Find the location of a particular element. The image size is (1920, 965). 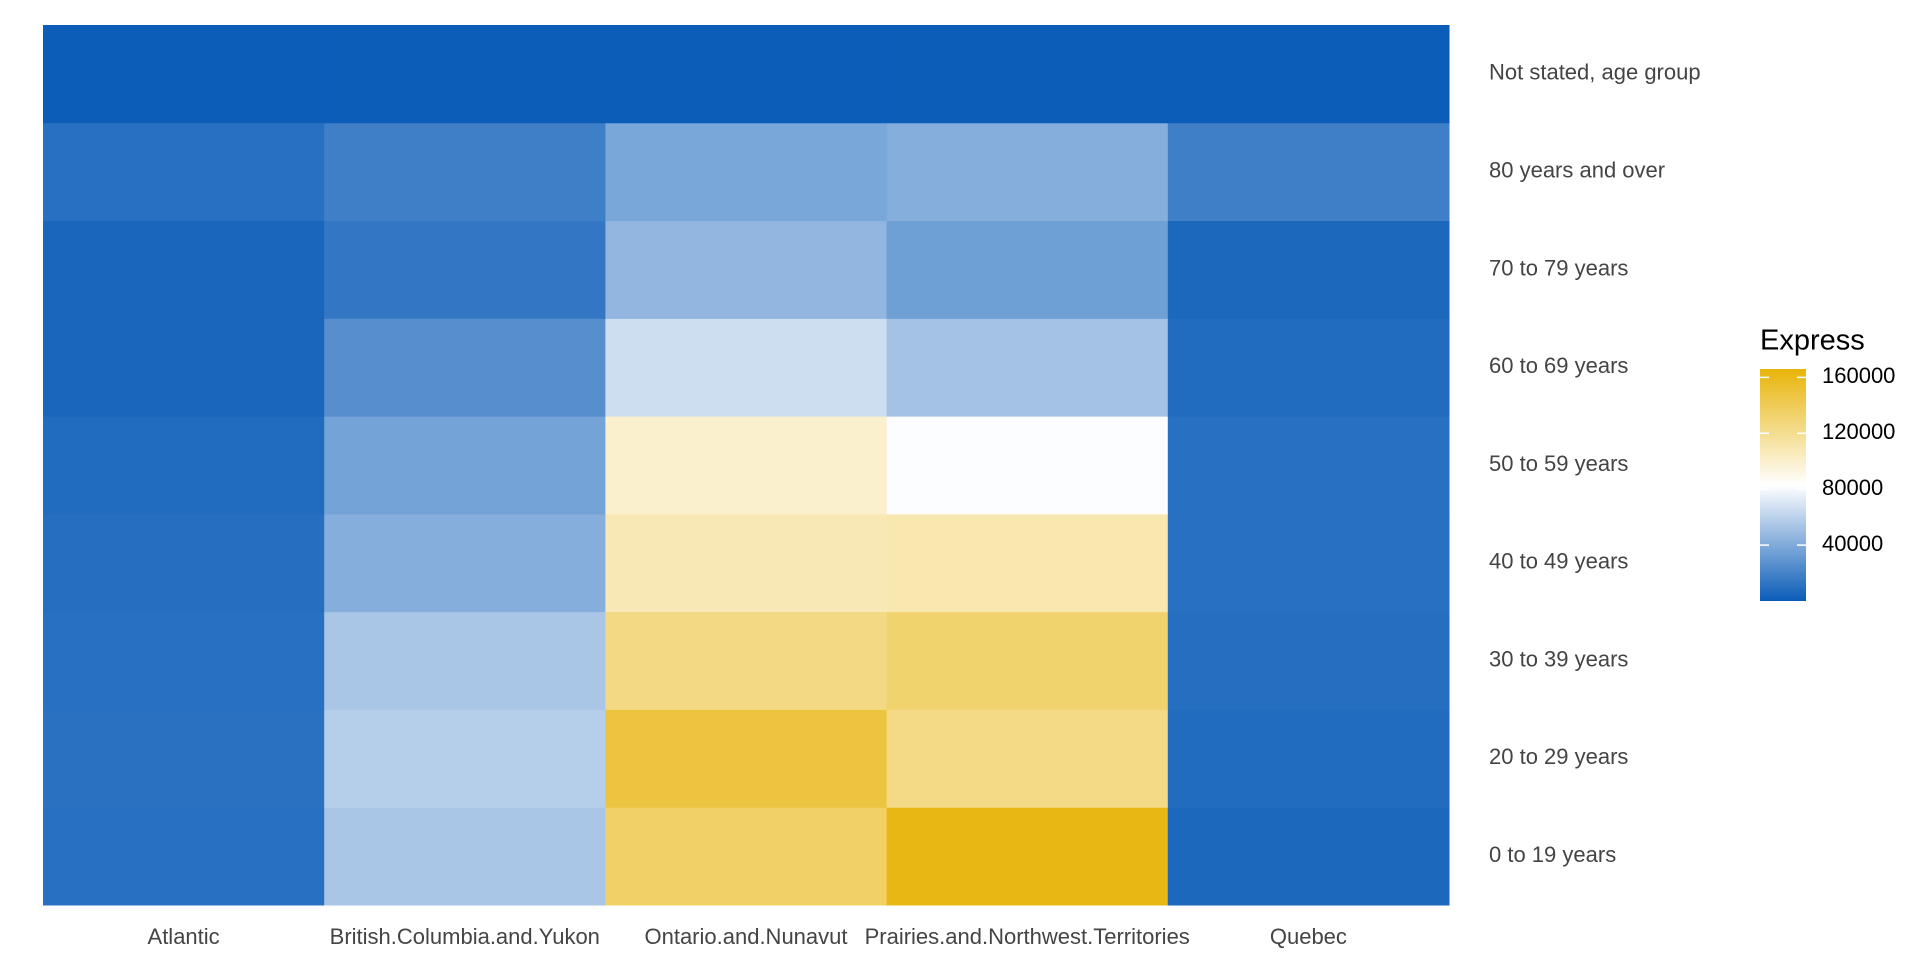

x-tick-label: Prairies.and.Northwest.Territories is located at coordinates (1027, 936).